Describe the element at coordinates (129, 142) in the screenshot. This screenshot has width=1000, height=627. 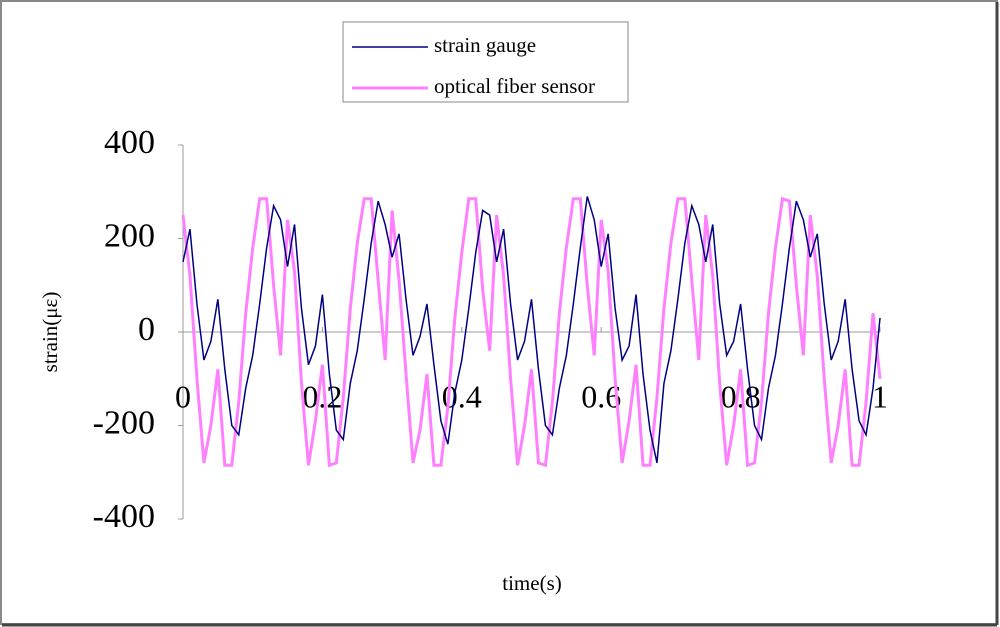
I see `y-tick-label: 400` at that location.